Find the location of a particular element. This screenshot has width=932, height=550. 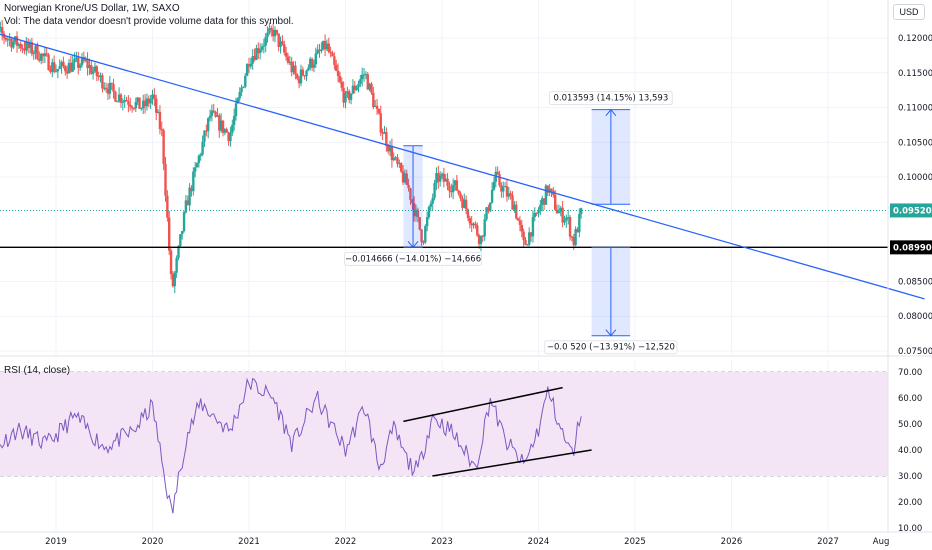

x-tick-label: 2026 is located at coordinates (732, 542).